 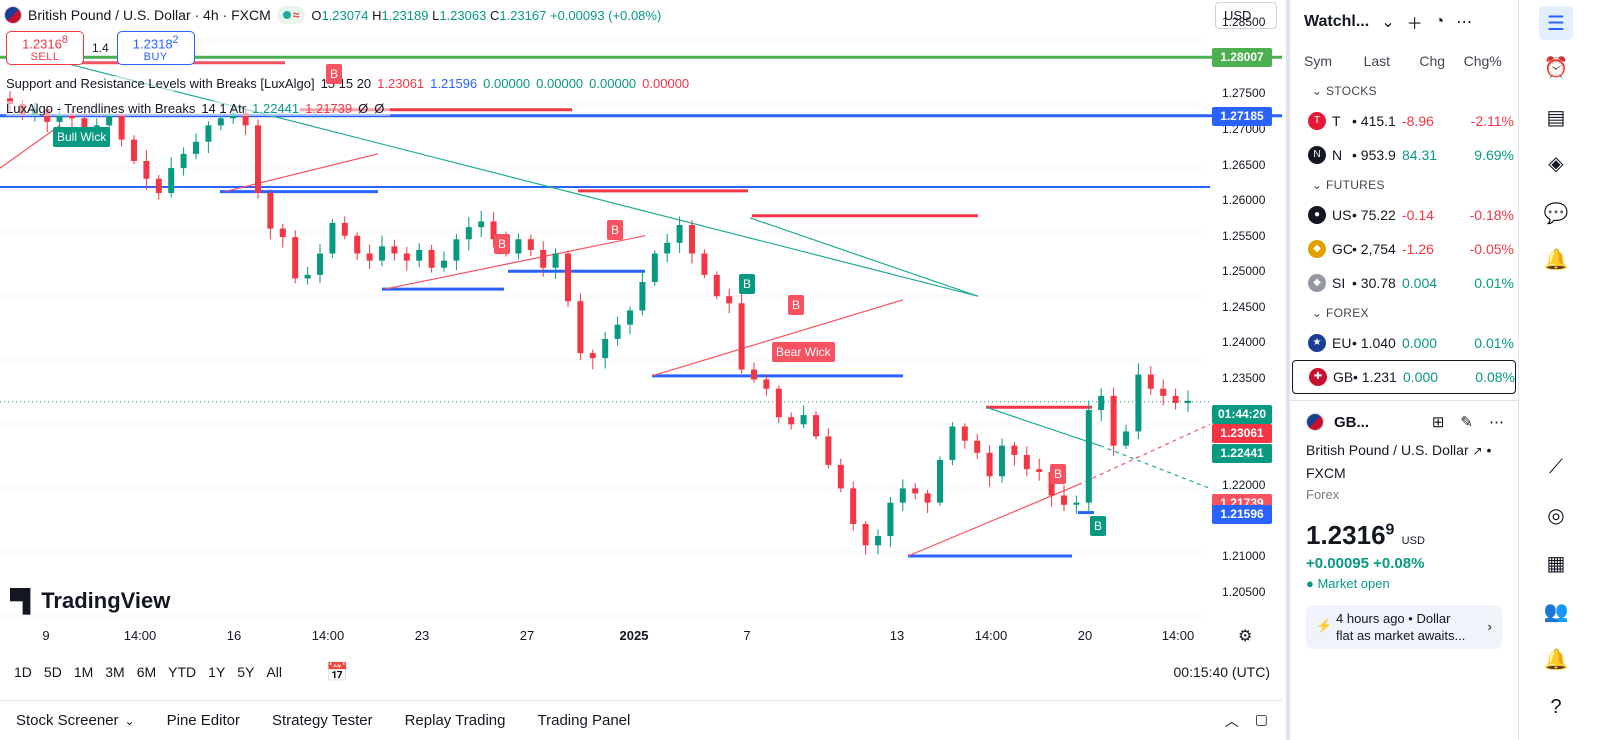 What do you see at coordinates (1245, 636) in the screenshot?
I see `settings-gear-icon: ⚙` at bounding box center [1245, 636].